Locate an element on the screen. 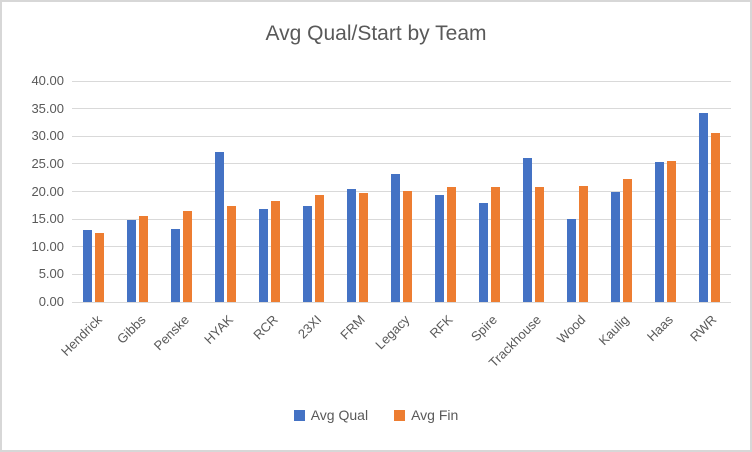  bar-group-hyak is located at coordinates (226, 191).